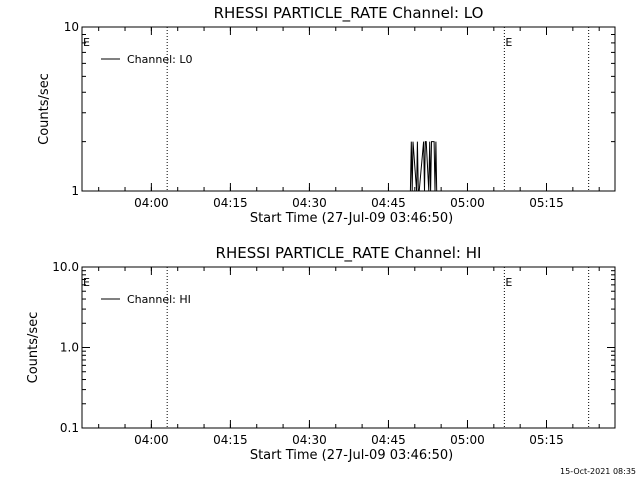  What do you see at coordinates (546, 203) in the screenshot?
I see `x-tick-label-0-5: 05:15` at bounding box center [546, 203].